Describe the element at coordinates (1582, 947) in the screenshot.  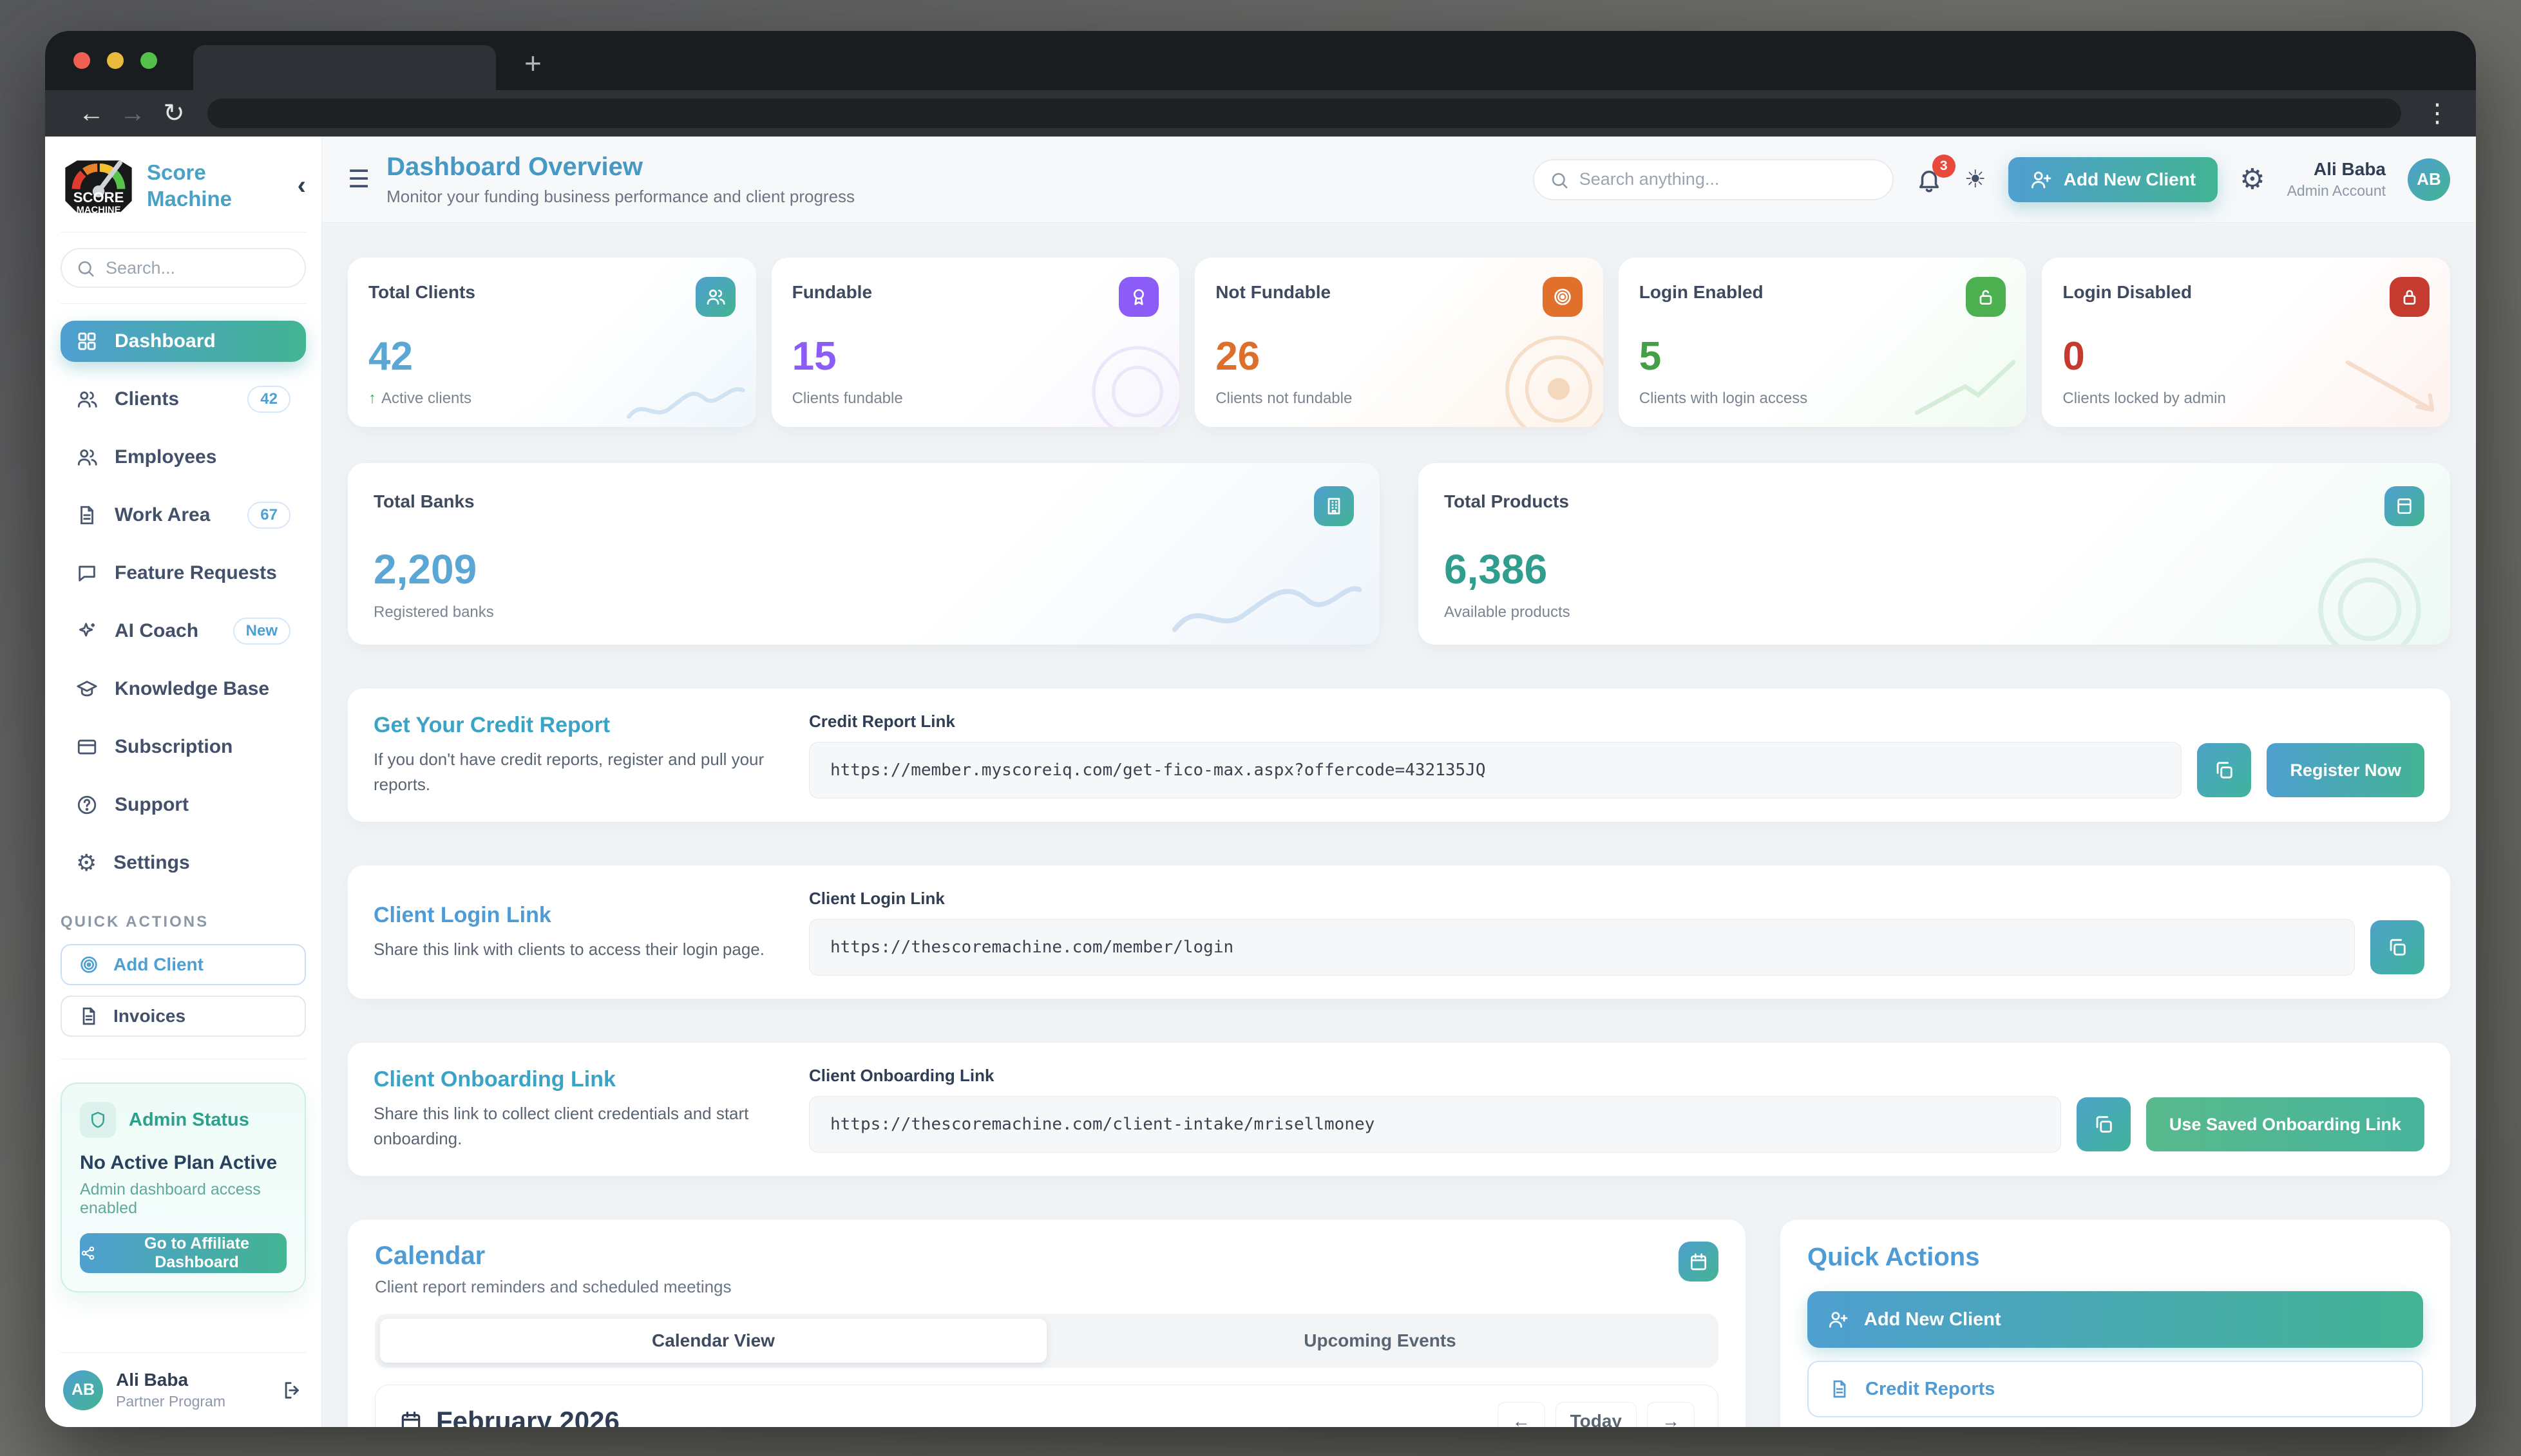
I see `client-login-link-input` at that location.